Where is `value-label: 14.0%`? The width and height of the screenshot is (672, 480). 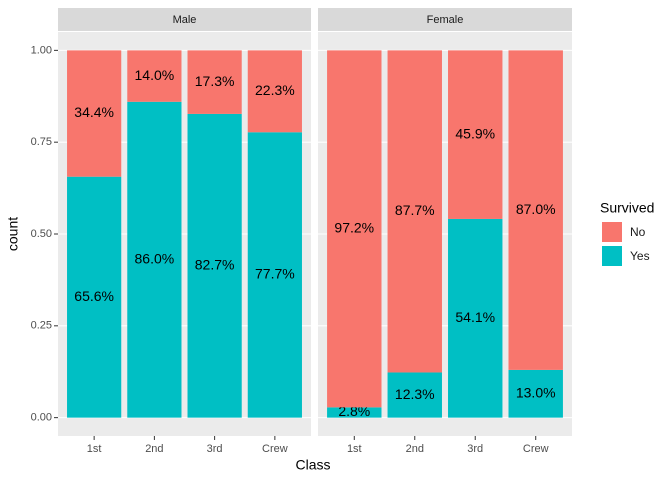 value-label: 14.0% is located at coordinates (155, 75).